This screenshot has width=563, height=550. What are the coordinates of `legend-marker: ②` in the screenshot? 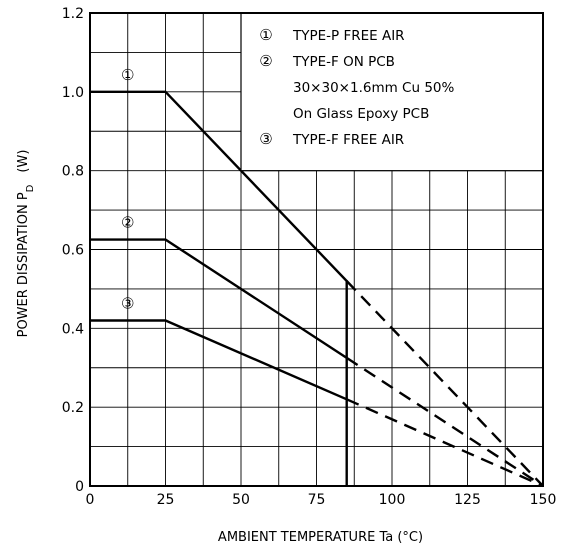 It's located at (265, 61).